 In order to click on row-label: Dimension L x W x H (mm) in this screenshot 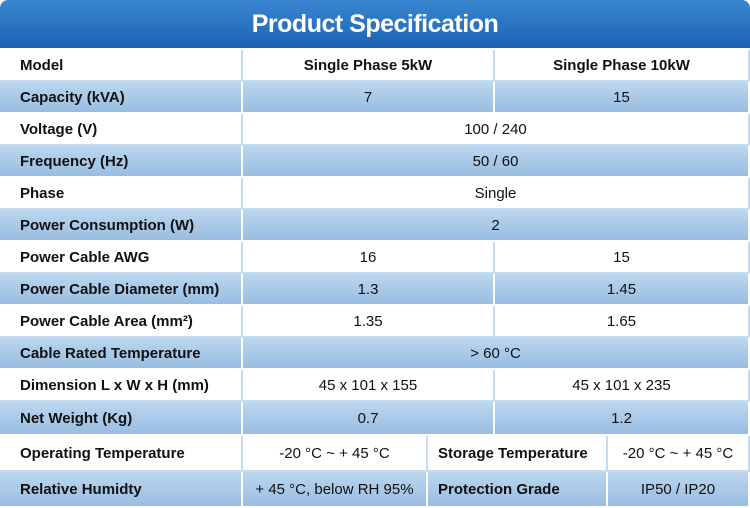, I will do `click(121, 386)`.